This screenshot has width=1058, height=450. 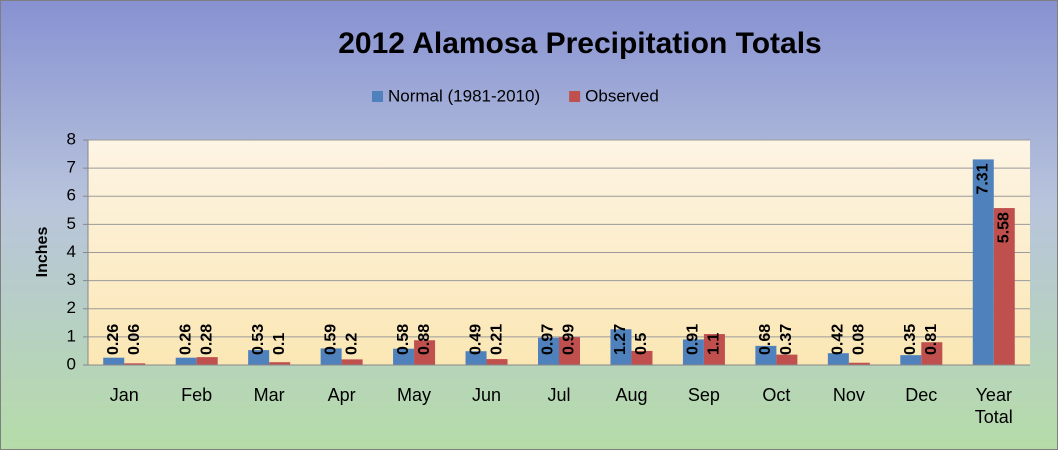 I want to click on data-label: 7.31, so click(x=982, y=178).